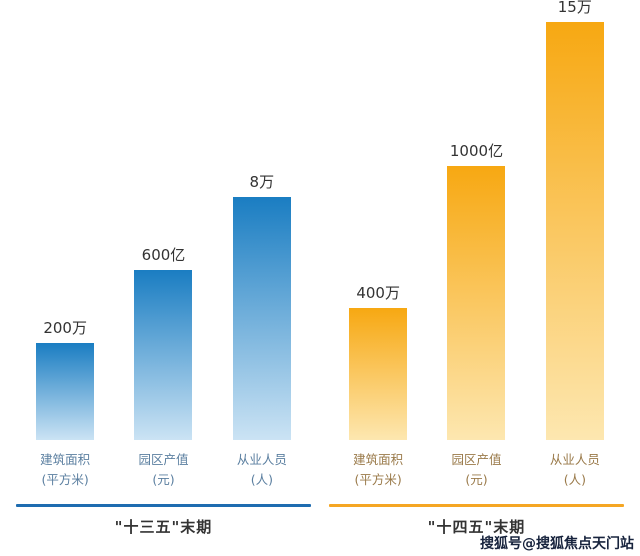  What do you see at coordinates (163, 255) in the screenshot?
I see `bar-value-label: 600亿` at bounding box center [163, 255].